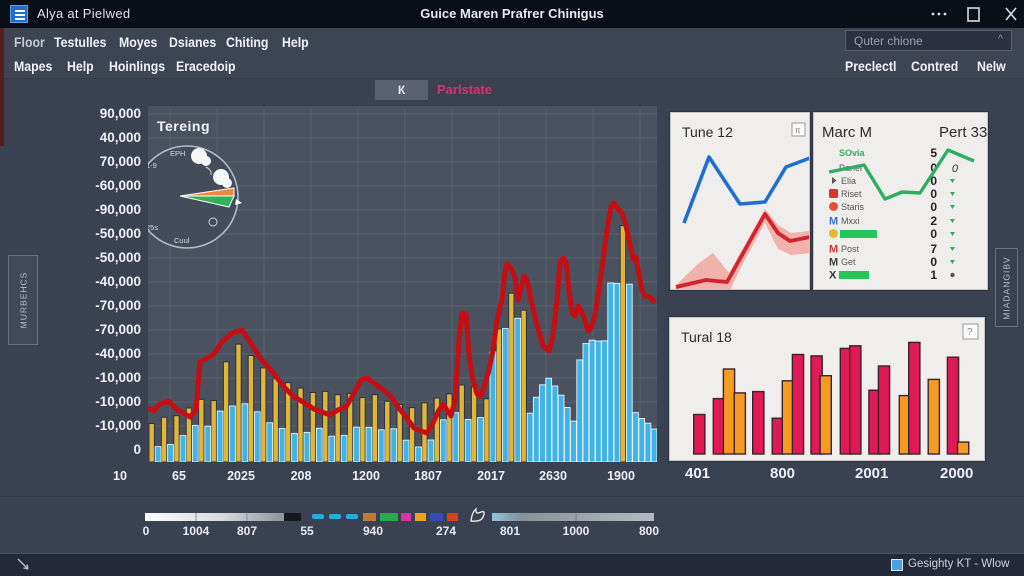 This screenshot has width=1024, height=576. I want to click on svg-text: 2, so click(933, 221).